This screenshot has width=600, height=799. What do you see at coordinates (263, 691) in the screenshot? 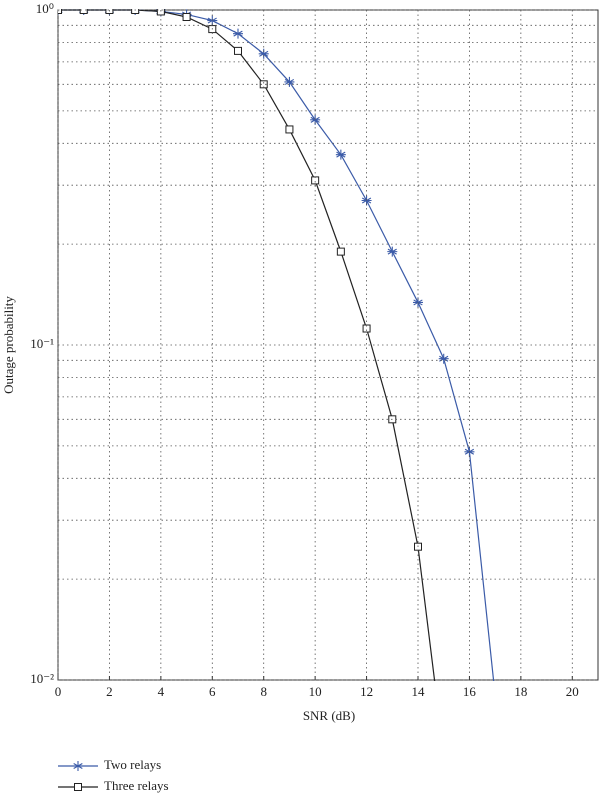
I see `x-tick-label: 8` at bounding box center [263, 691].